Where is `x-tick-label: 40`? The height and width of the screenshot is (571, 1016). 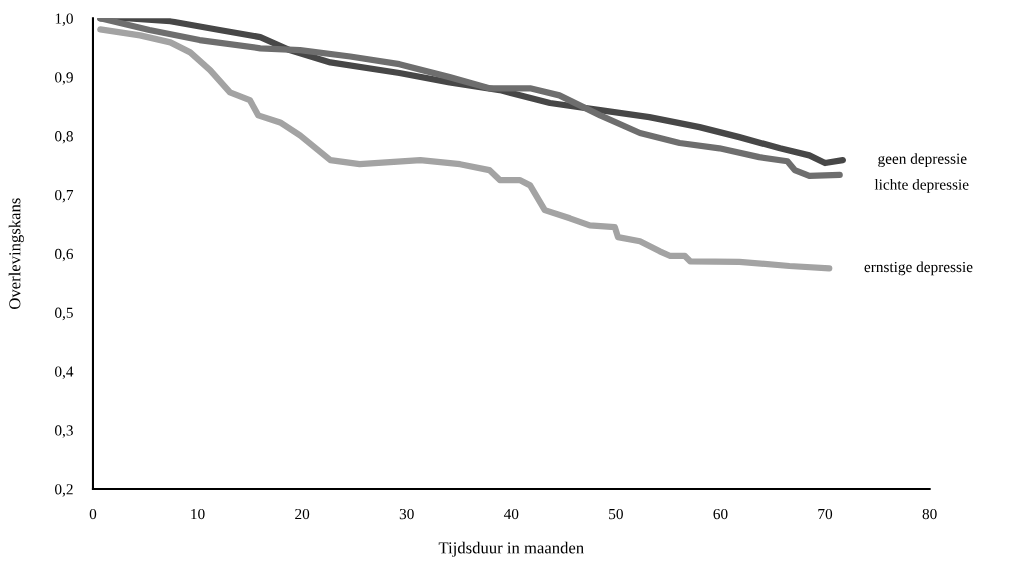
x-tick-label: 40 is located at coordinates (511, 514).